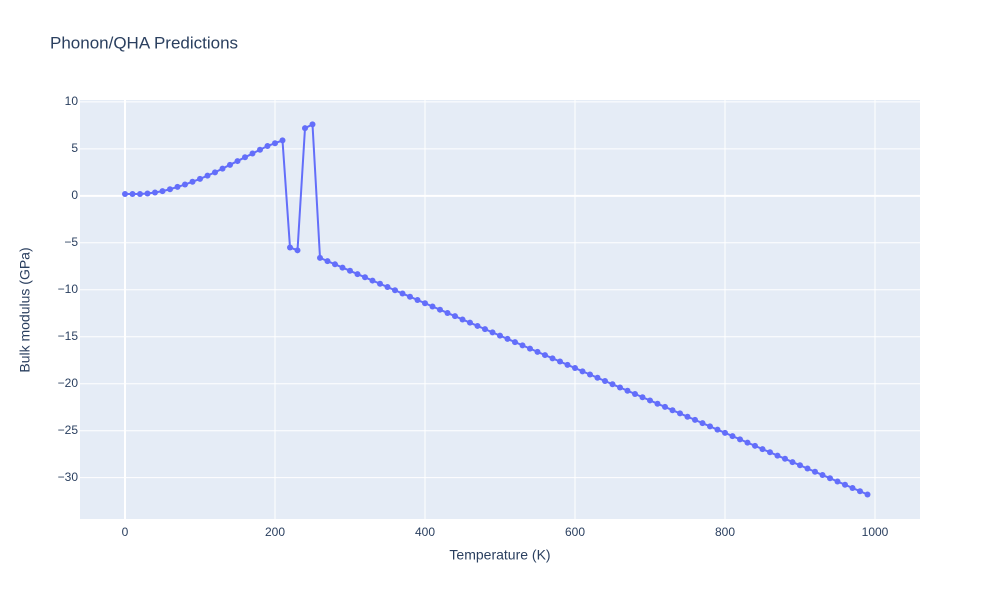 Image resolution: width=1000 pixels, height=600 pixels. Describe the element at coordinates (72, 101) in the screenshot. I see `y-tick-label: 10` at that location.